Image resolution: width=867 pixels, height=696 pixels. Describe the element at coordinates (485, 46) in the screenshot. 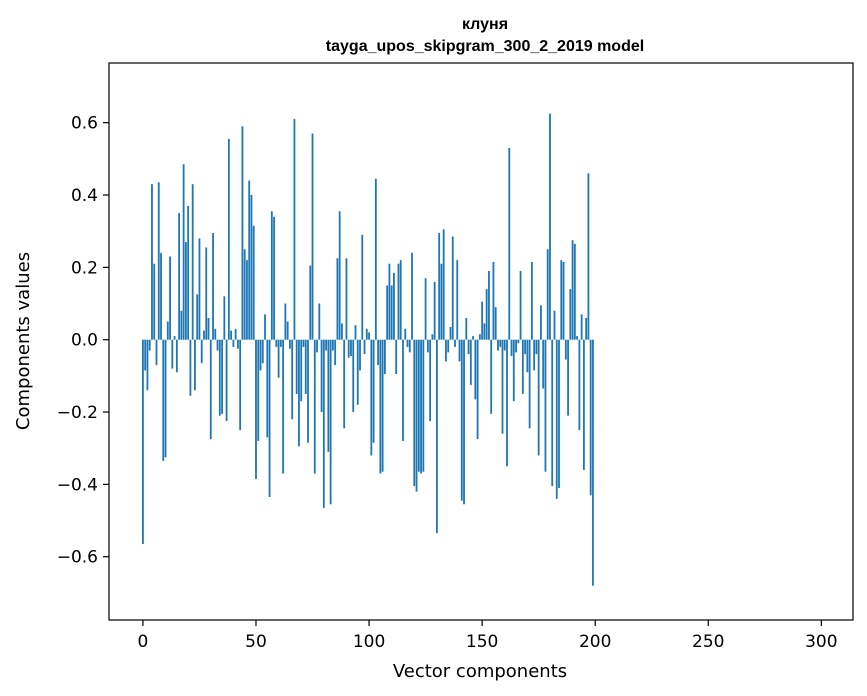

I see `chart-title-line2: tayga_upos_skipgram_300_2_2019 model` at that location.